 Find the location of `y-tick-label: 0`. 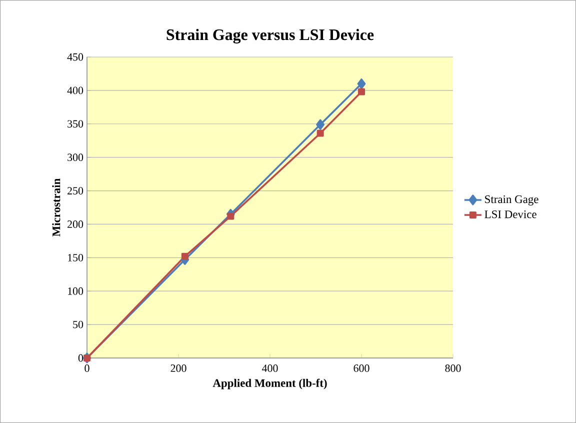

y-tick-label: 0 is located at coordinates (81, 358).